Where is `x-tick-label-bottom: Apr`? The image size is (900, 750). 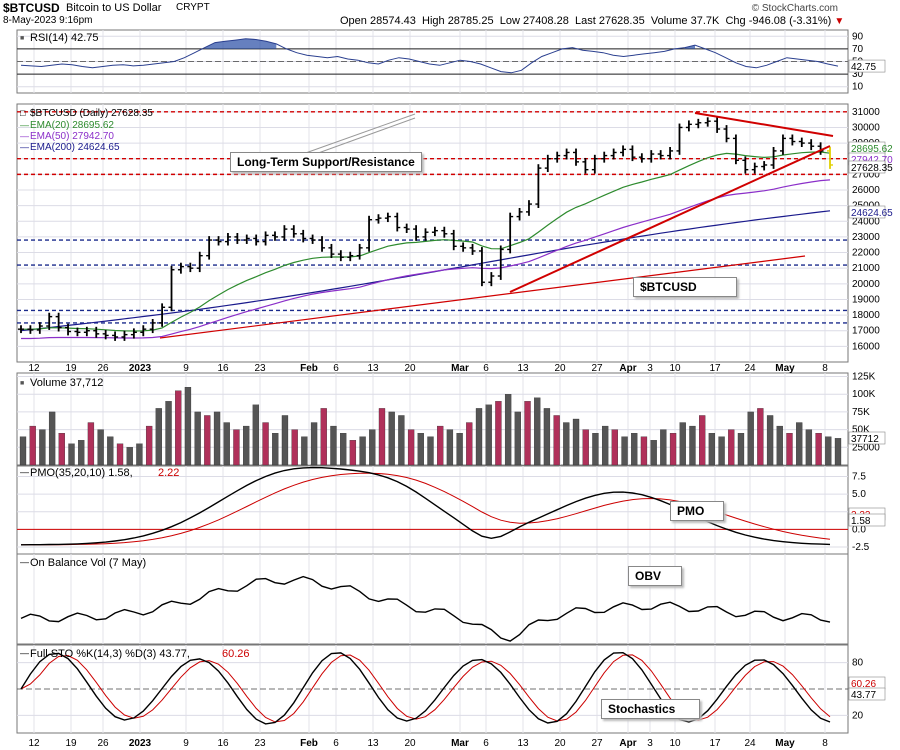 x-tick-label-bottom: Apr is located at coordinates (627, 743).